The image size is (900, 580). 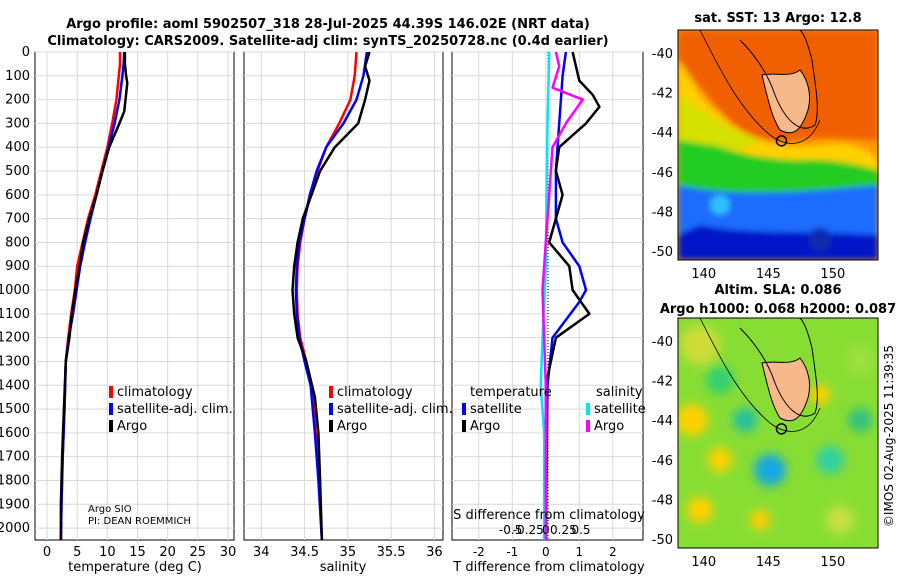 I want to click on y-tick-label: 100, so click(x=17, y=76).